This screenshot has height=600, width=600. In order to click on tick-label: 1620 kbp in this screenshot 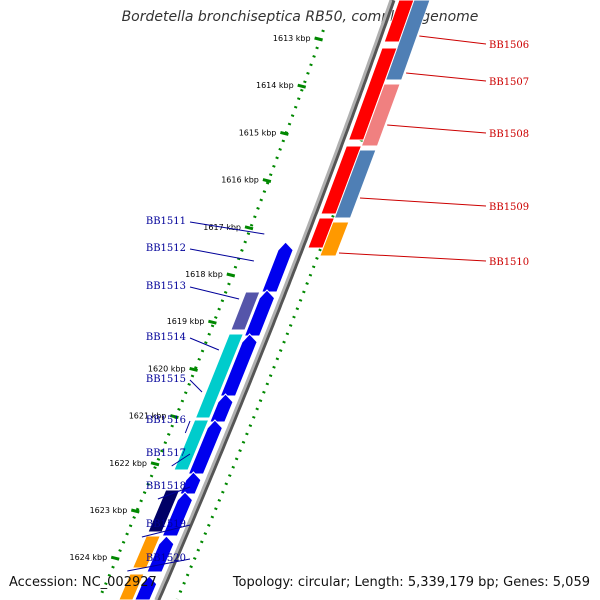, I will do `click(167, 368)`.